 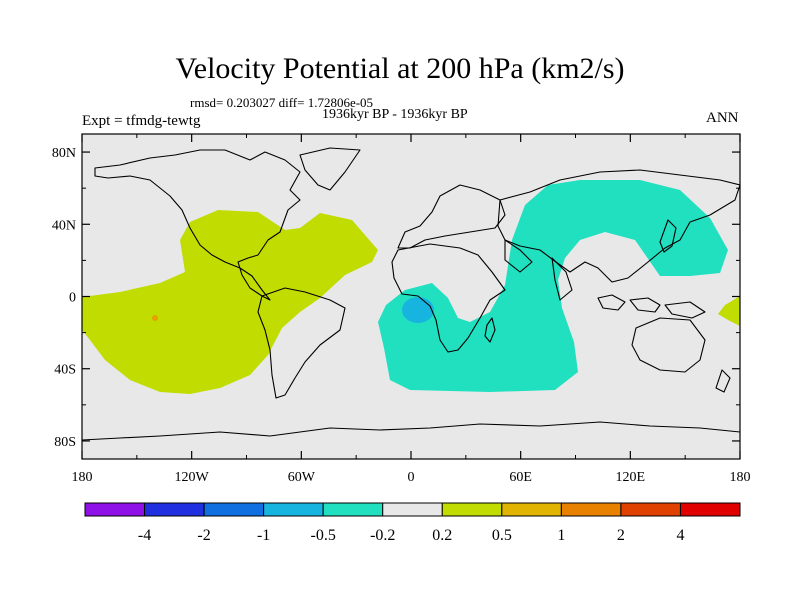 I want to click on lat-tick-label: 40S, so click(x=65, y=370).